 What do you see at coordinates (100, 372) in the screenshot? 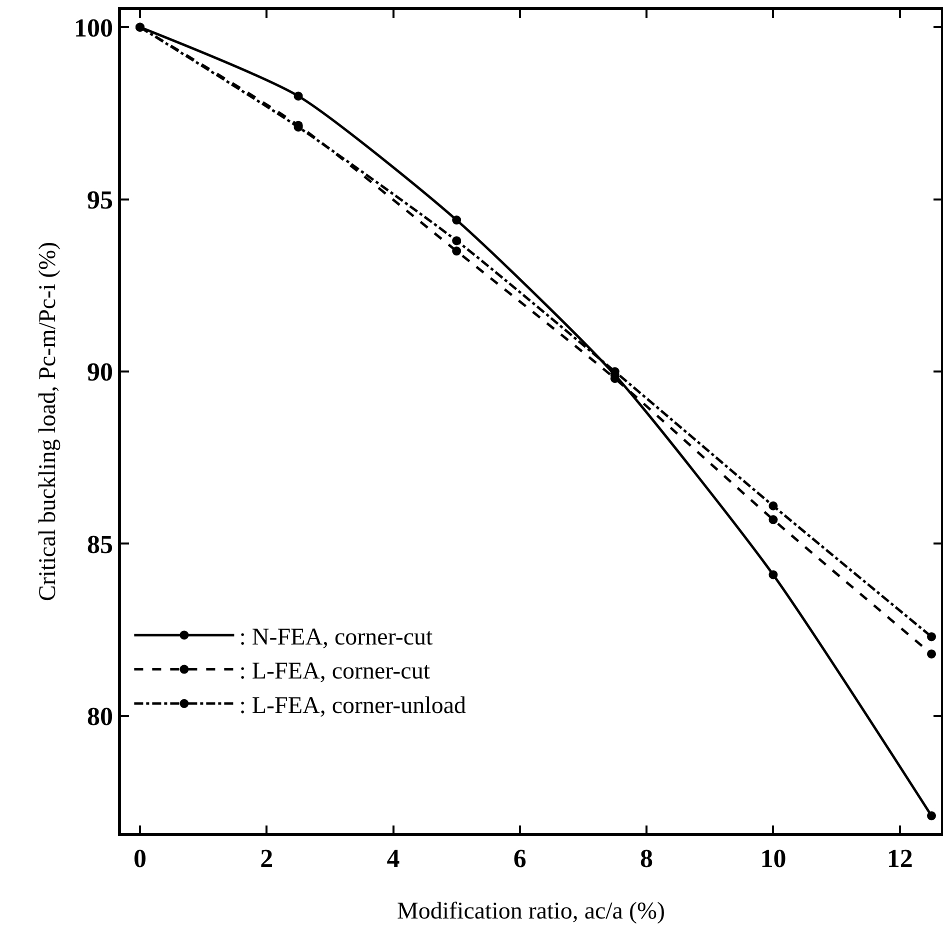
I see `y-tick-label: 90` at bounding box center [100, 372].